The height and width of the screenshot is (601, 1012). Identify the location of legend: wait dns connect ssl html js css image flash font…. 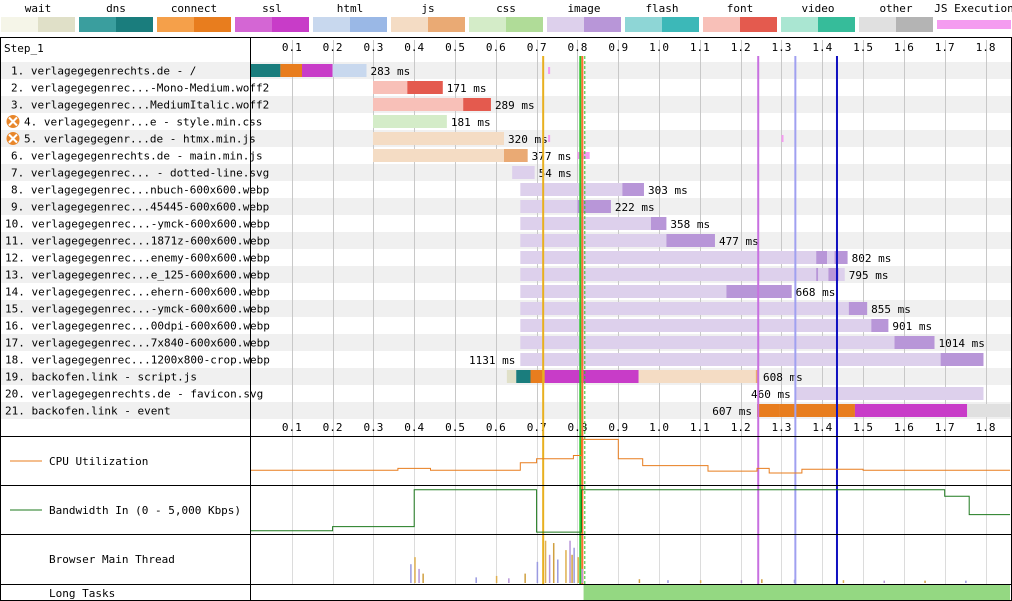
(506, 17).